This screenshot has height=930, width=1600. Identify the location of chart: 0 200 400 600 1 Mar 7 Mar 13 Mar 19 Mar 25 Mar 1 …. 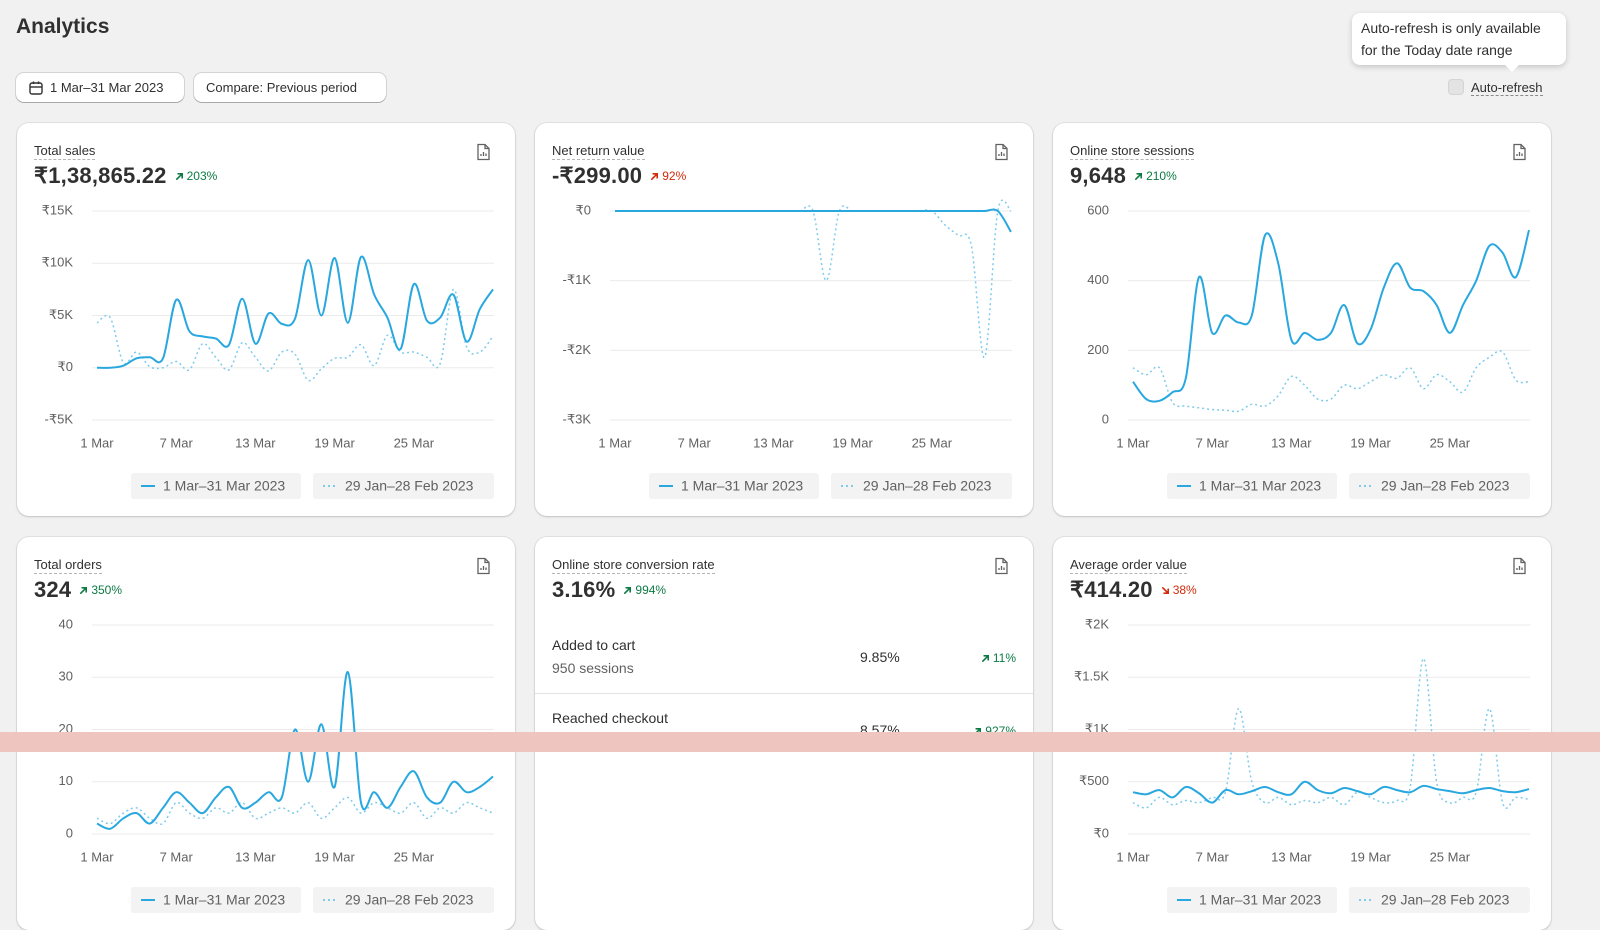
(1308, 350).